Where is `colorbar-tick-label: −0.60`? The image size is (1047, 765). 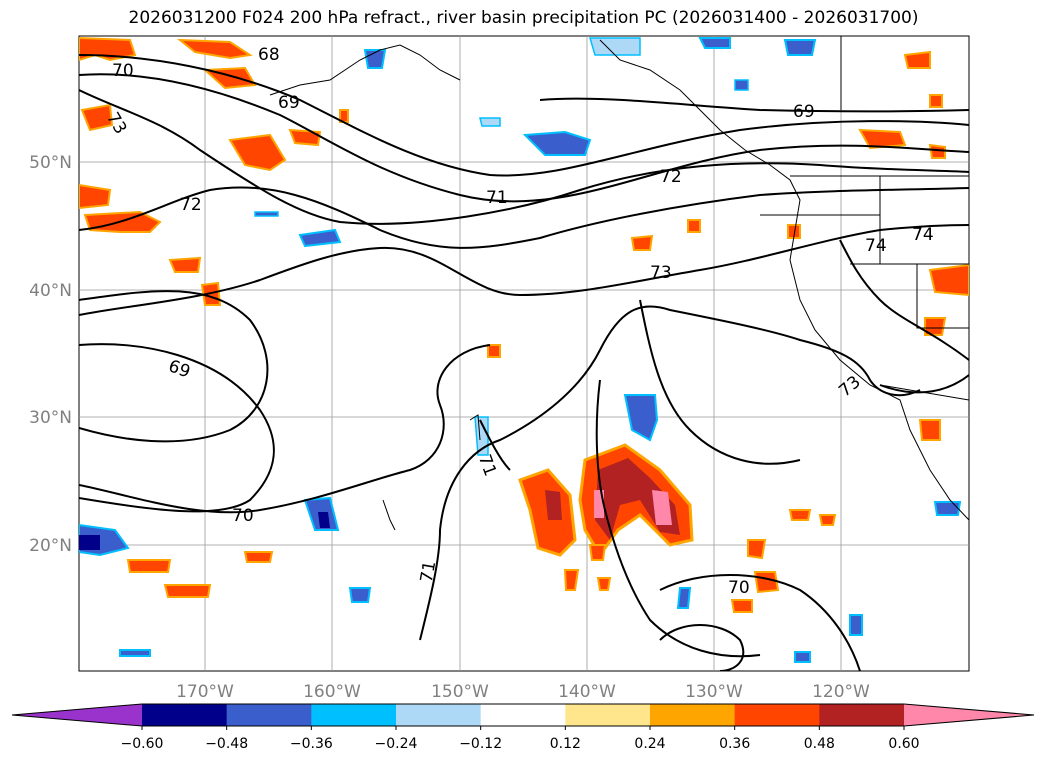
colorbar-tick-label: −0.60 is located at coordinates (142, 744).